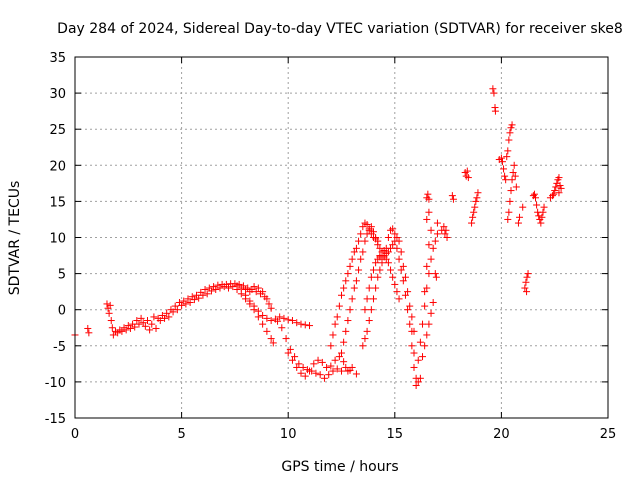 This screenshot has width=640, height=480. Describe the element at coordinates (501, 434) in the screenshot. I see `x-tick-label: 20` at that location.